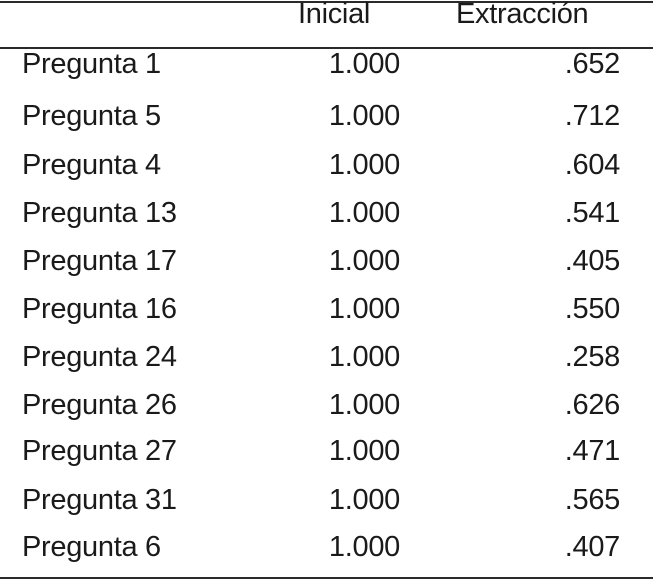 This screenshot has height=581, width=653. What do you see at coordinates (326, 547) in the screenshot?
I see `table-row: Pregunta 6 1.000 .407` at bounding box center [326, 547].